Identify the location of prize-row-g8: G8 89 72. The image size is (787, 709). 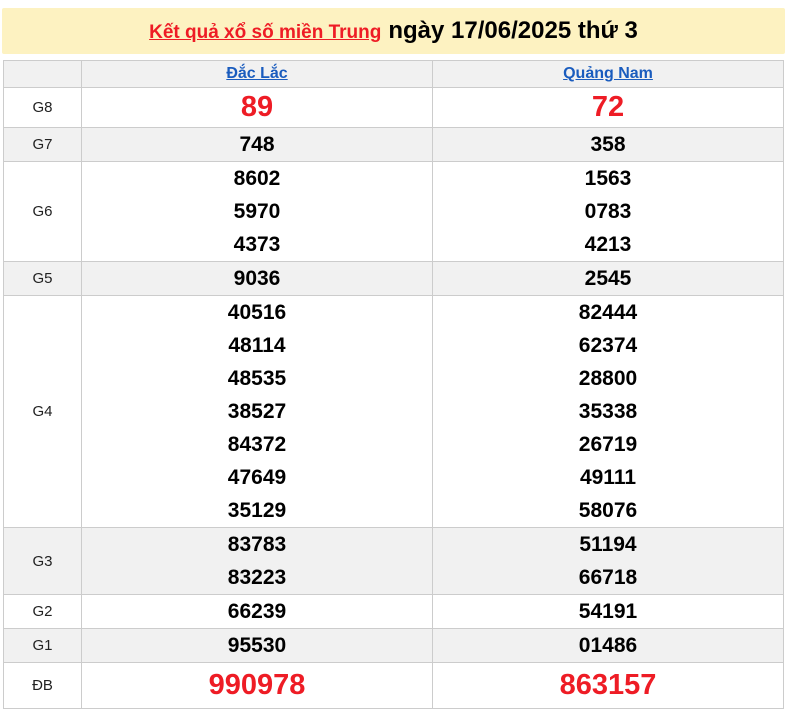
(393, 107).